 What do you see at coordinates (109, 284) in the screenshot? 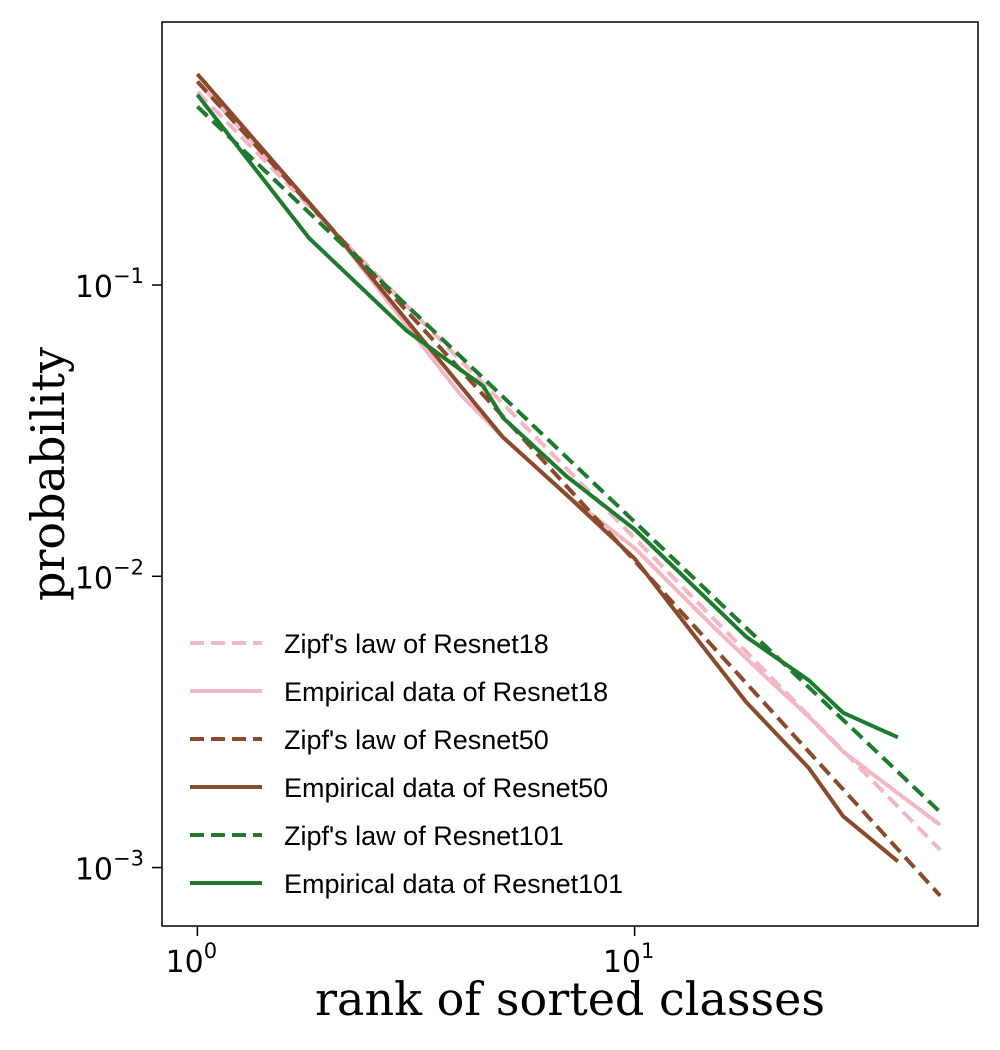
I see `y-tick-label-1: 10⁻¹` at bounding box center [109, 284].